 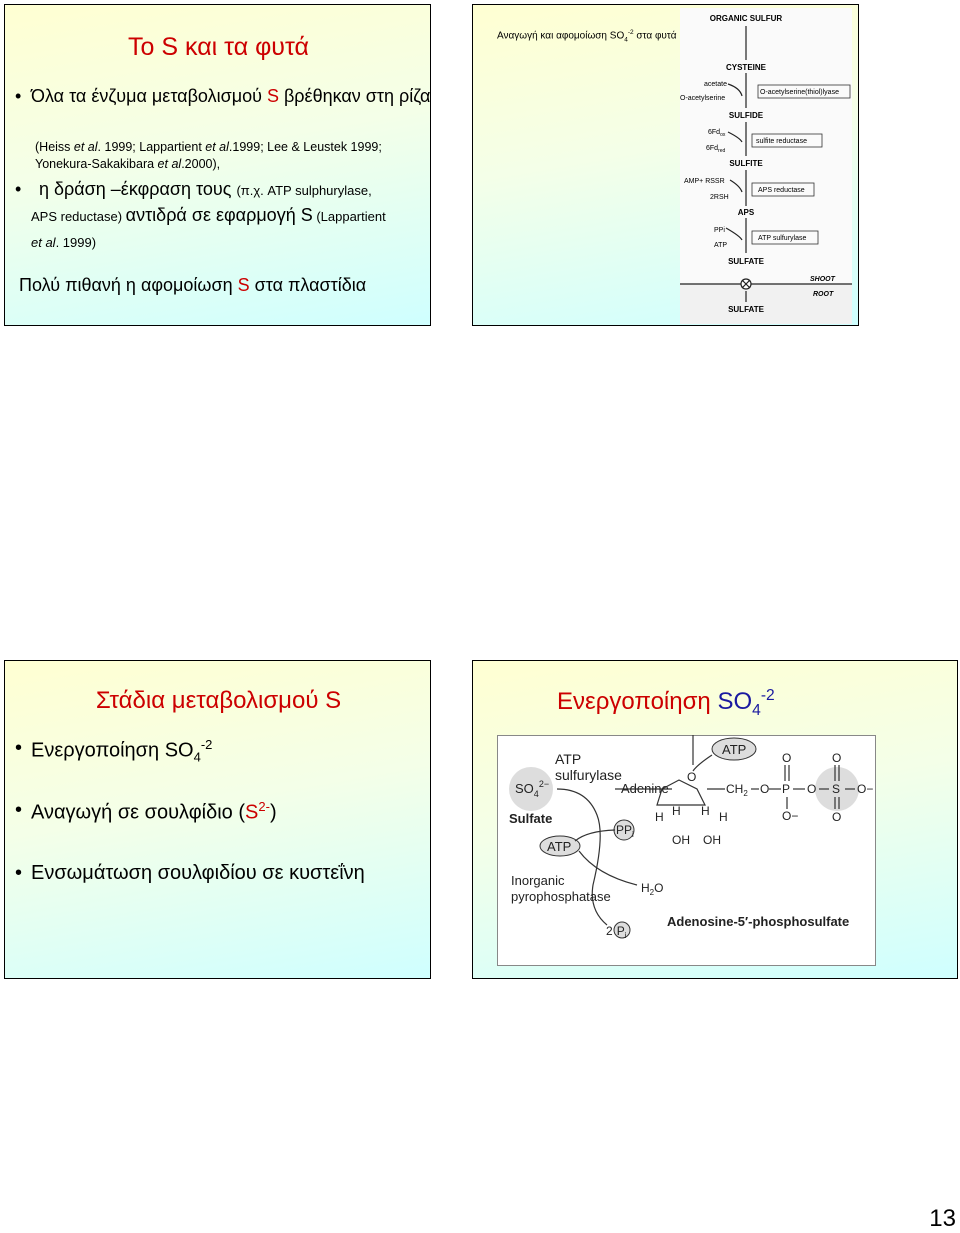 I want to click on pi-circle, so click(x=622, y=930).